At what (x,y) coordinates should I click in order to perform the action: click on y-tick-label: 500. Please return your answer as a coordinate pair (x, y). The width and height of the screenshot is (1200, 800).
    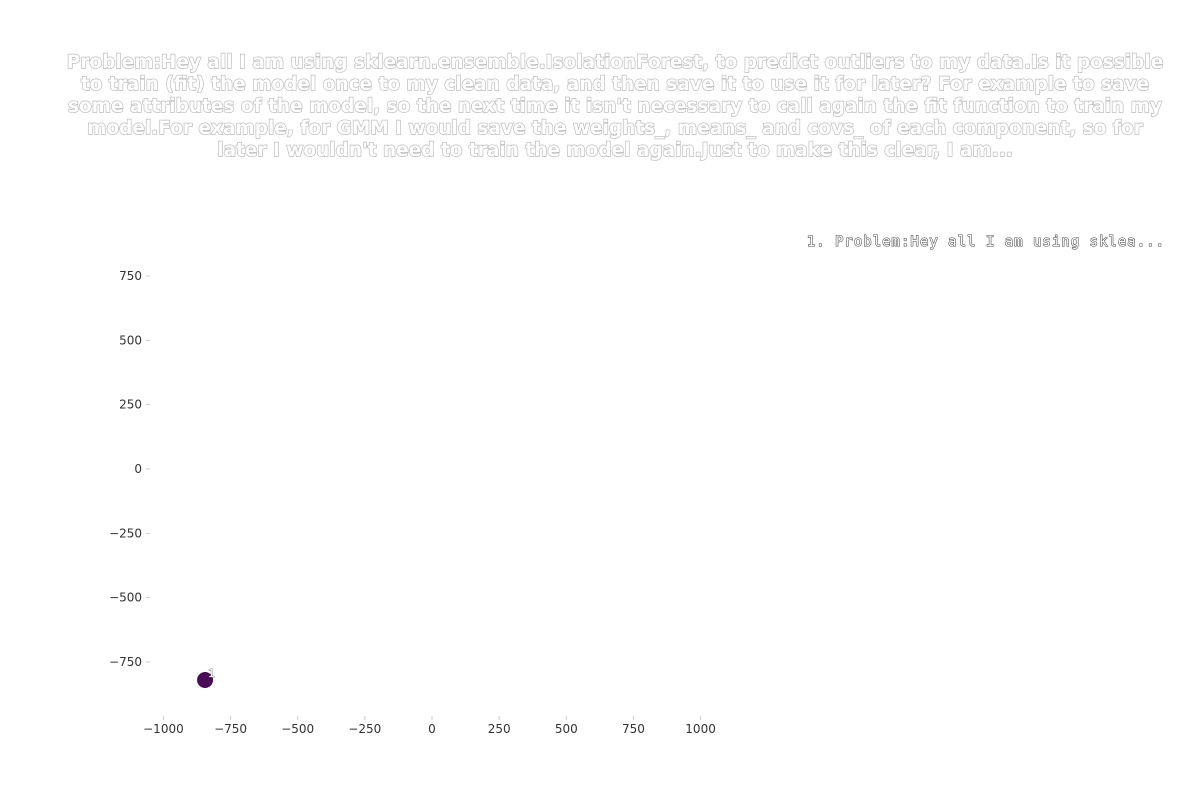
    Looking at the image, I should click on (130, 340).